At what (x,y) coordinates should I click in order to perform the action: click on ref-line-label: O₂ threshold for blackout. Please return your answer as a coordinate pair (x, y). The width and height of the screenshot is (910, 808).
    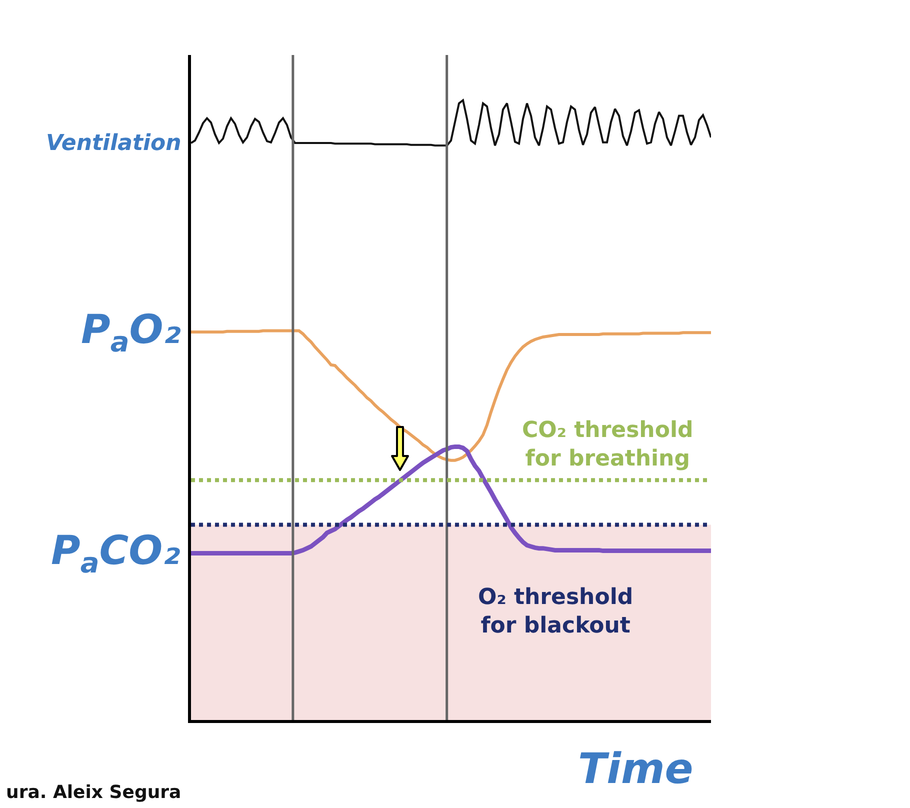
    Looking at the image, I should click on (556, 612).